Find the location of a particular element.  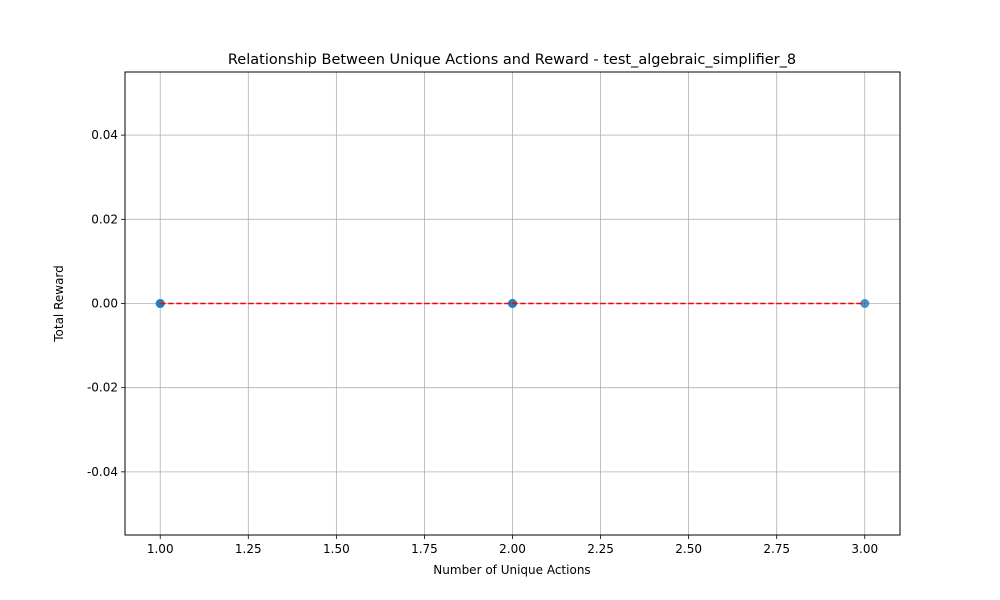

x-tick-label: 3.00 is located at coordinates (864, 549).